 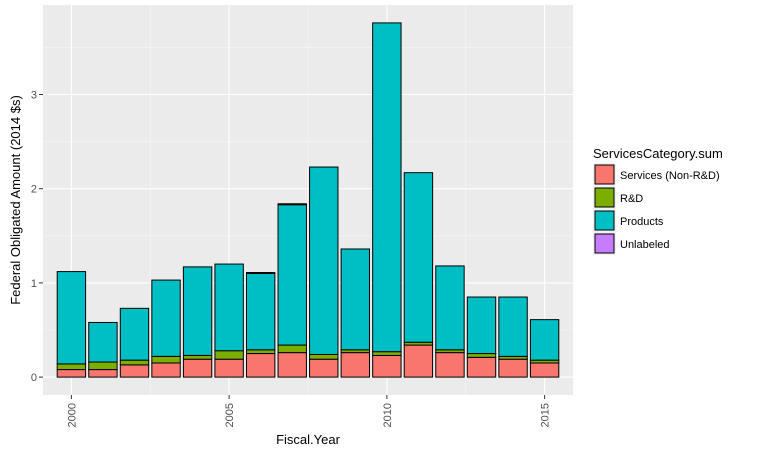 I want to click on x-tick-label: 2005, so click(x=230, y=415).